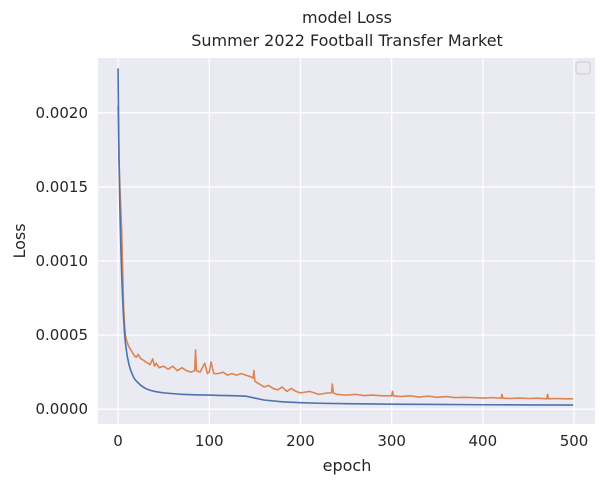 Image resolution: width=605 pixels, height=484 pixels. Describe the element at coordinates (391, 441) in the screenshot. I see `x-tick-label: 300` at that location.